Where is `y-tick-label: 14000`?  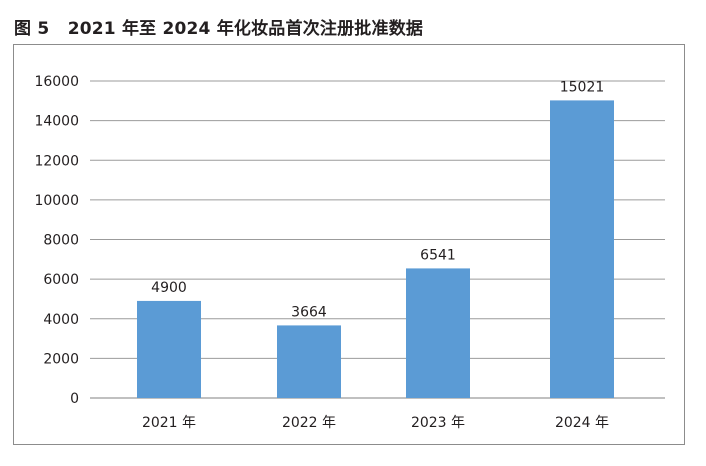 y-tick-label: 14000 is located at coordinates (56, 122).